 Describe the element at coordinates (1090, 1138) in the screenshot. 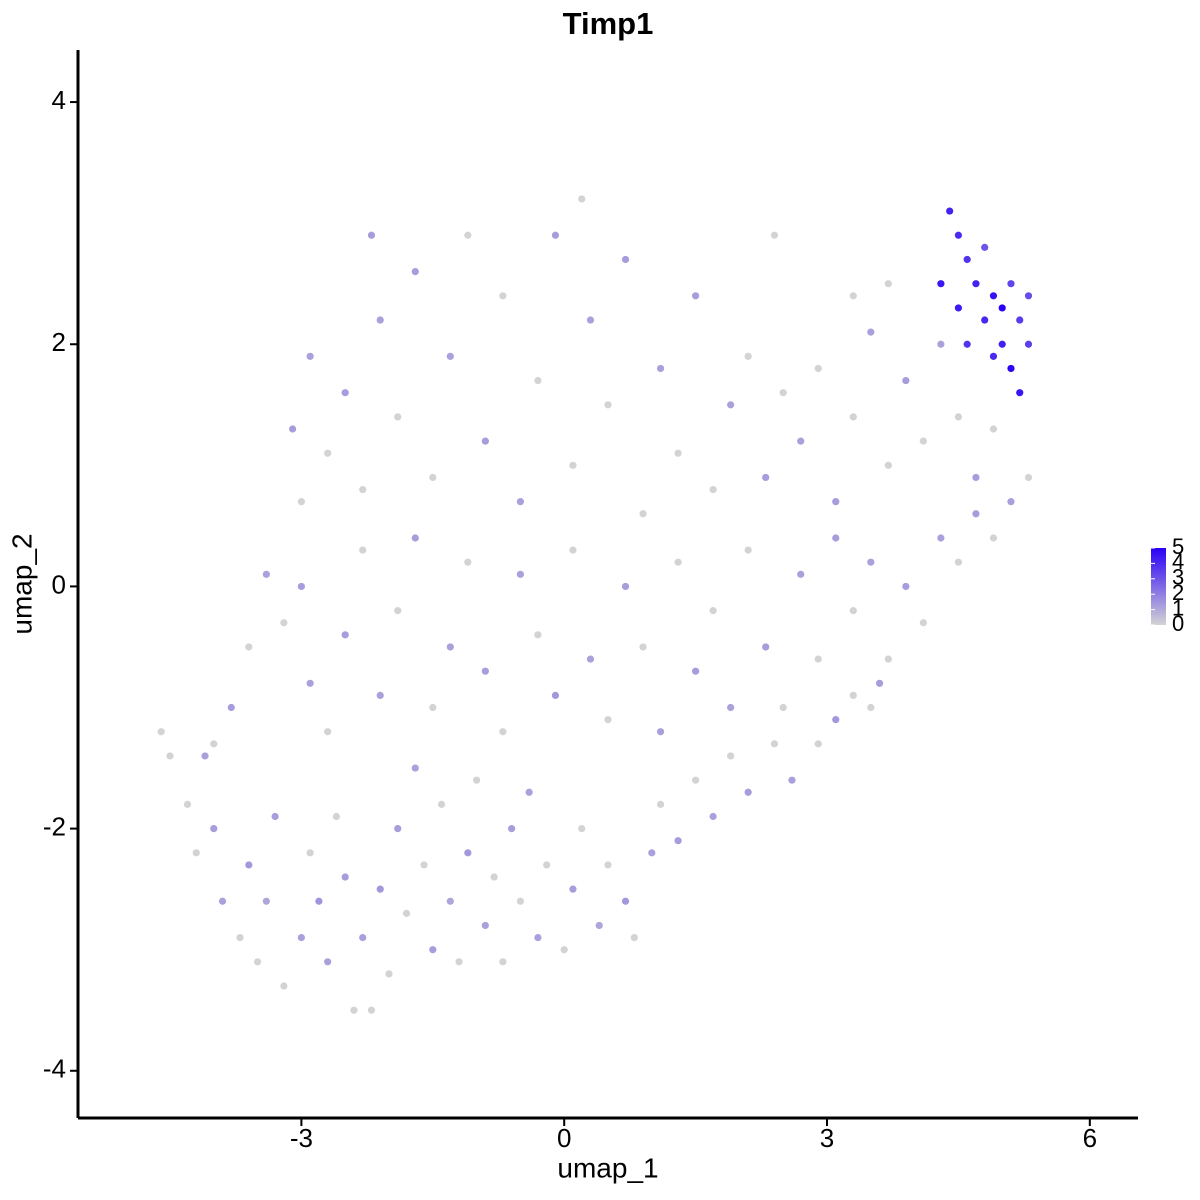

I see `x-tick-label: 6` at that location.